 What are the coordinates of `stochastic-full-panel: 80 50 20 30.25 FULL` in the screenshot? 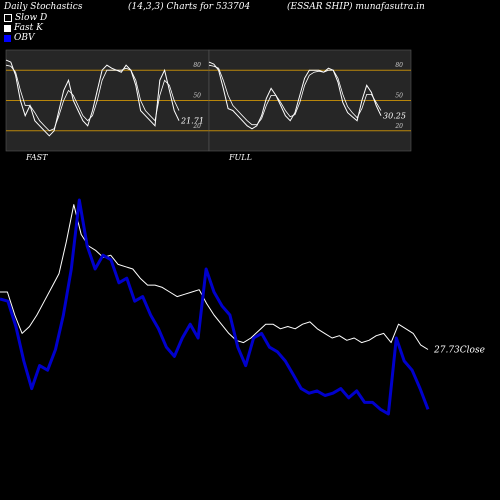 It's located at (310, 105).